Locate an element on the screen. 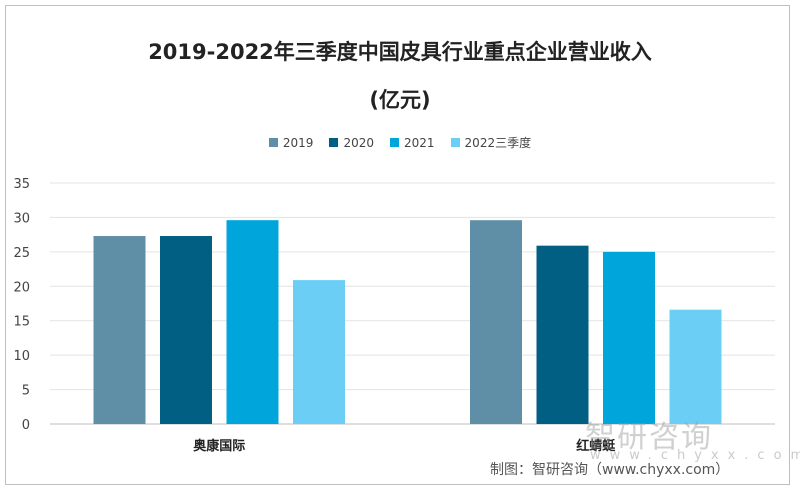  bar-2019-奥康国际 is located at coordinates (119, 330).